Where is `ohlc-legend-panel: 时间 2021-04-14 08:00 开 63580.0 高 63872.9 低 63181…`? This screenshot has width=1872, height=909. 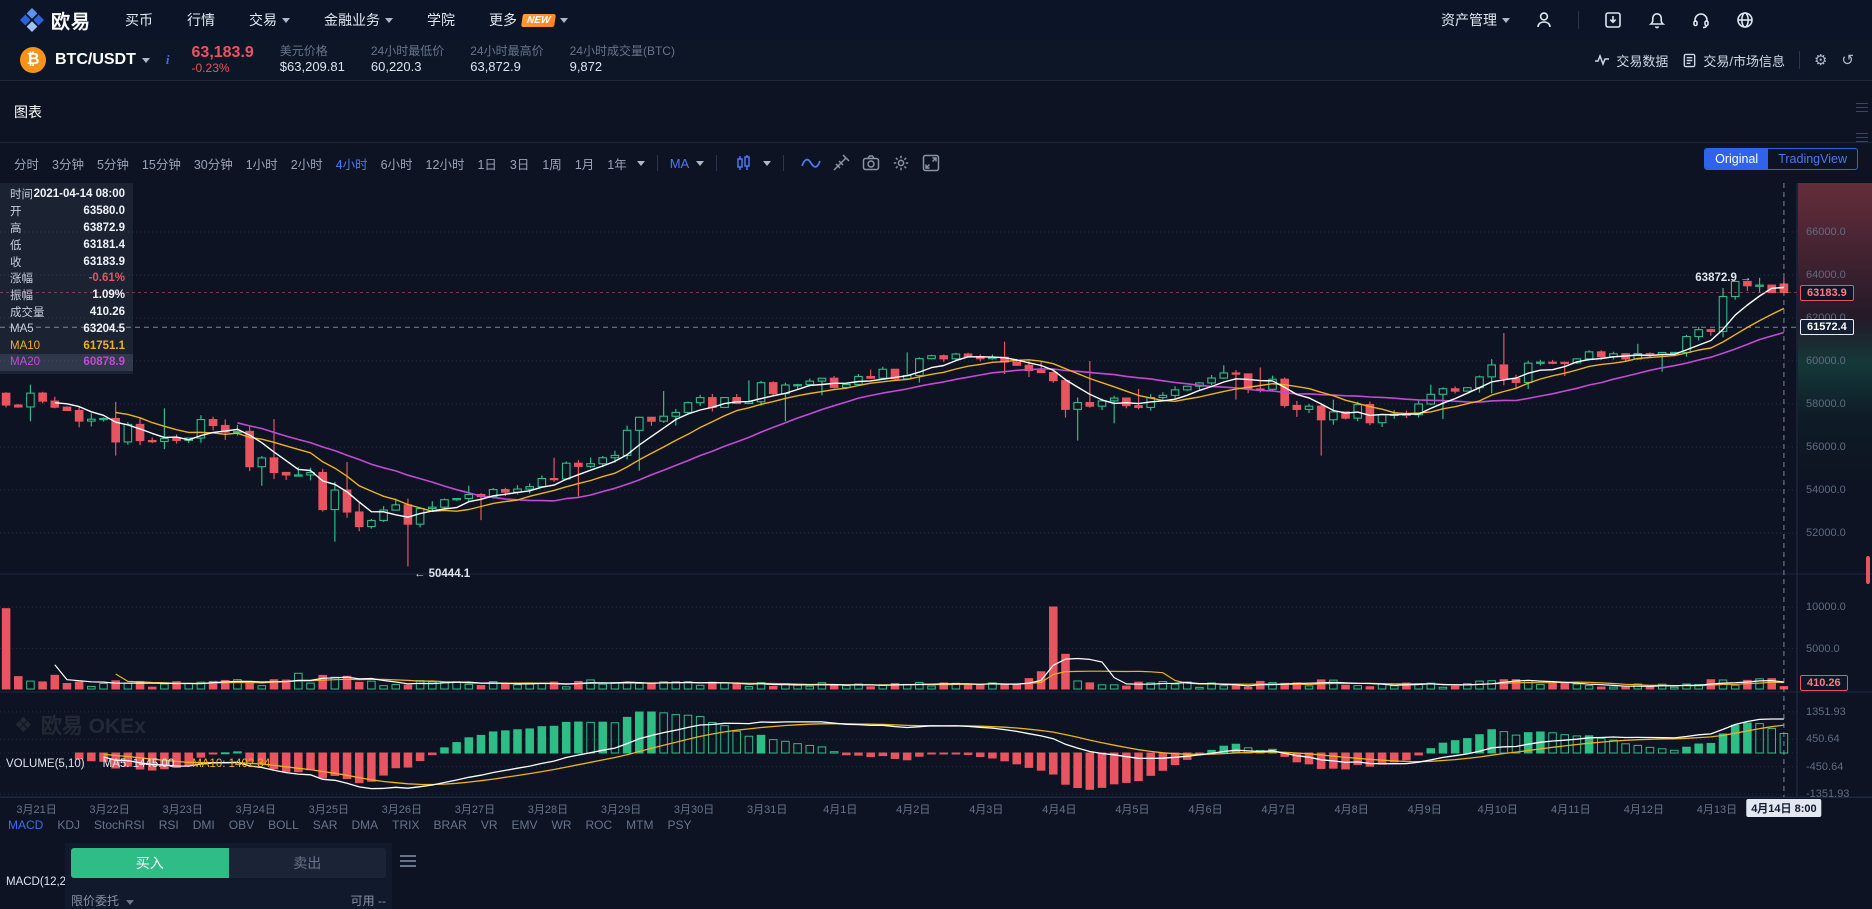 ohlc-legend-panel: 时间 2021-04-14 08:00 开 63580.0 高 63872.9 低 63181… is located at coordinates (66, 278).